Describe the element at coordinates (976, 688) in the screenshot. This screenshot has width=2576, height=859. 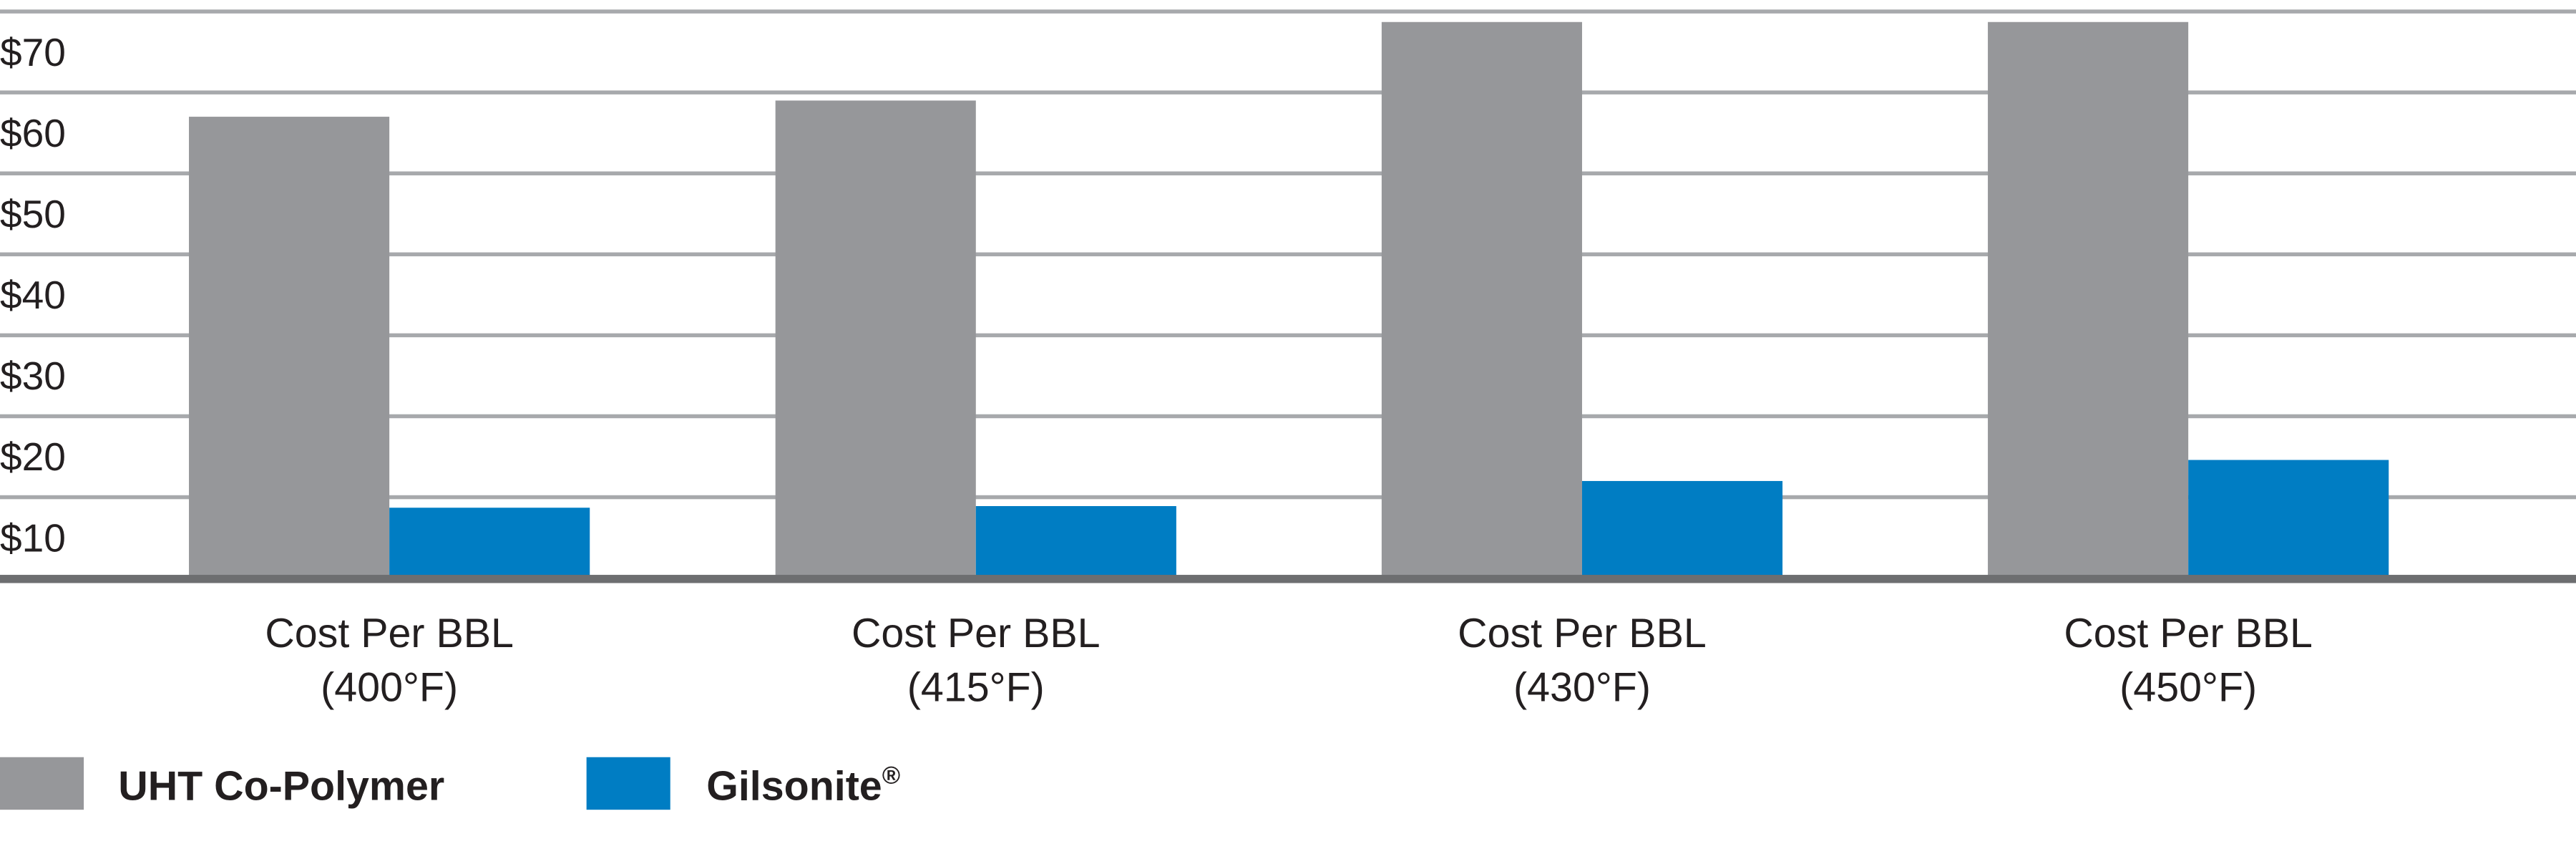
I see `x-tick-label: (415°F)` at that location.